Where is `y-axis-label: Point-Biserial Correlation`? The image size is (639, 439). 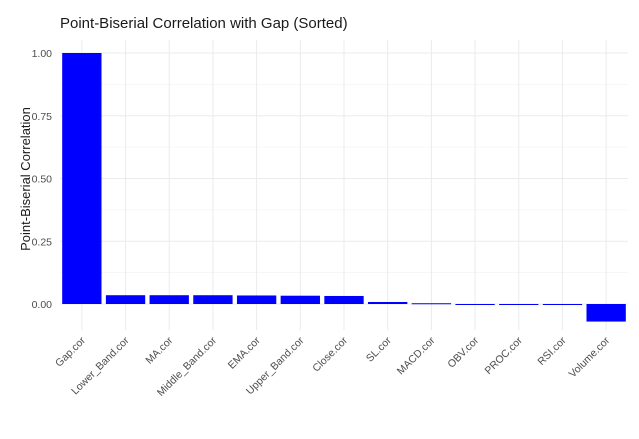 y-axis-label: Point-Biserial Correlation is located at coordinates (25, 179).